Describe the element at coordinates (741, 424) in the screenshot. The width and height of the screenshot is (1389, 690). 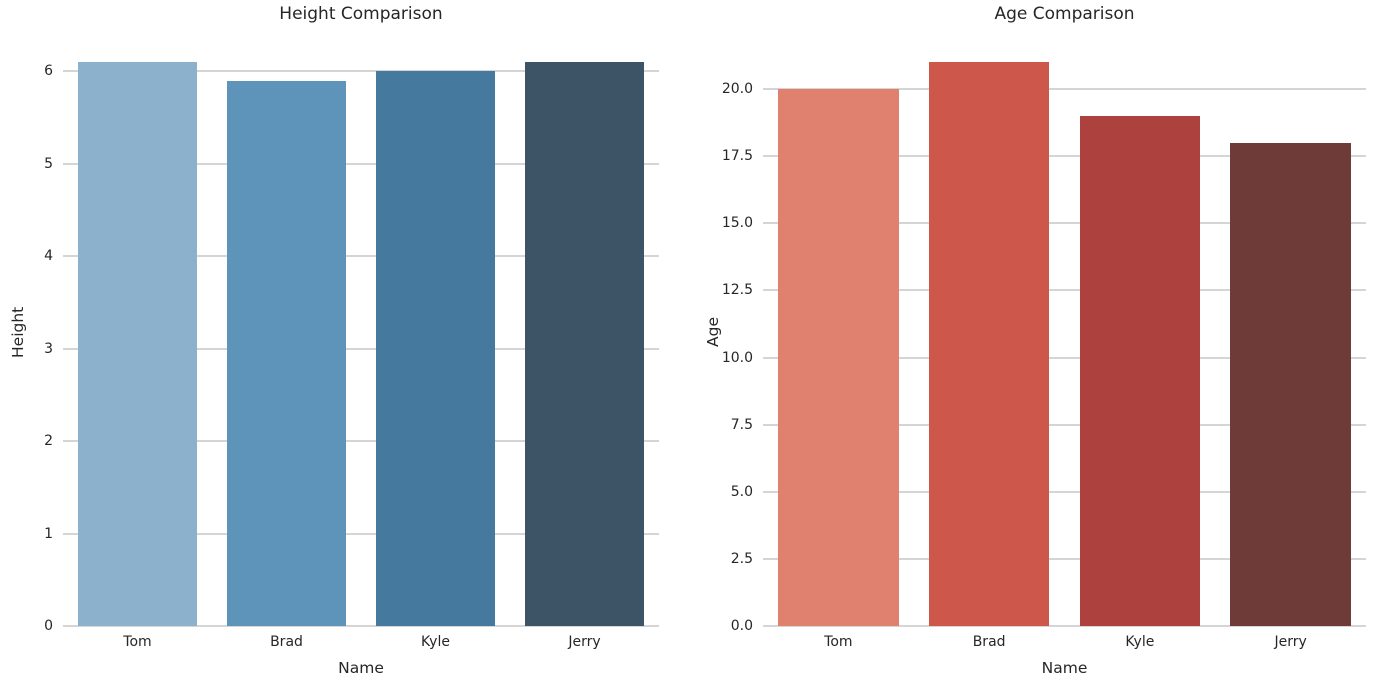
I see `y-tick-label: 7.5` at that location.